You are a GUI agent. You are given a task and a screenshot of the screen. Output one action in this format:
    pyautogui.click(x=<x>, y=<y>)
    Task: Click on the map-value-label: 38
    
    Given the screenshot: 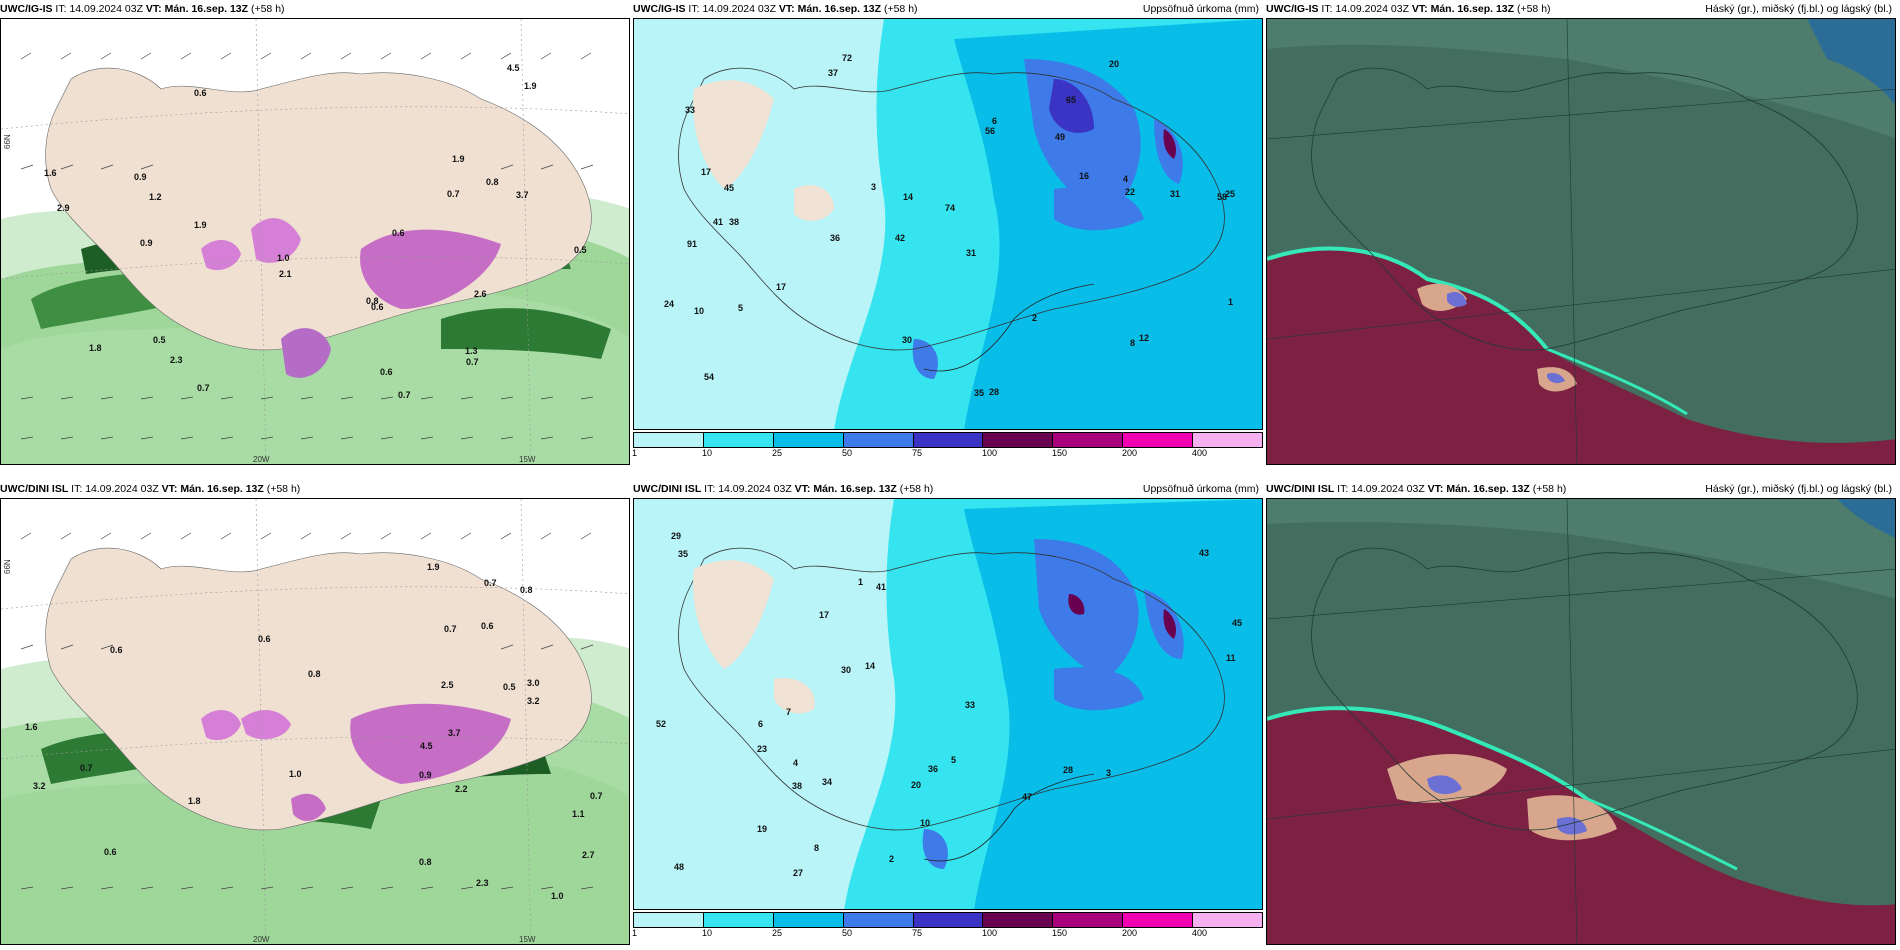 What is the action you would take?
    pyautogui.click(x=734, y=222)
    